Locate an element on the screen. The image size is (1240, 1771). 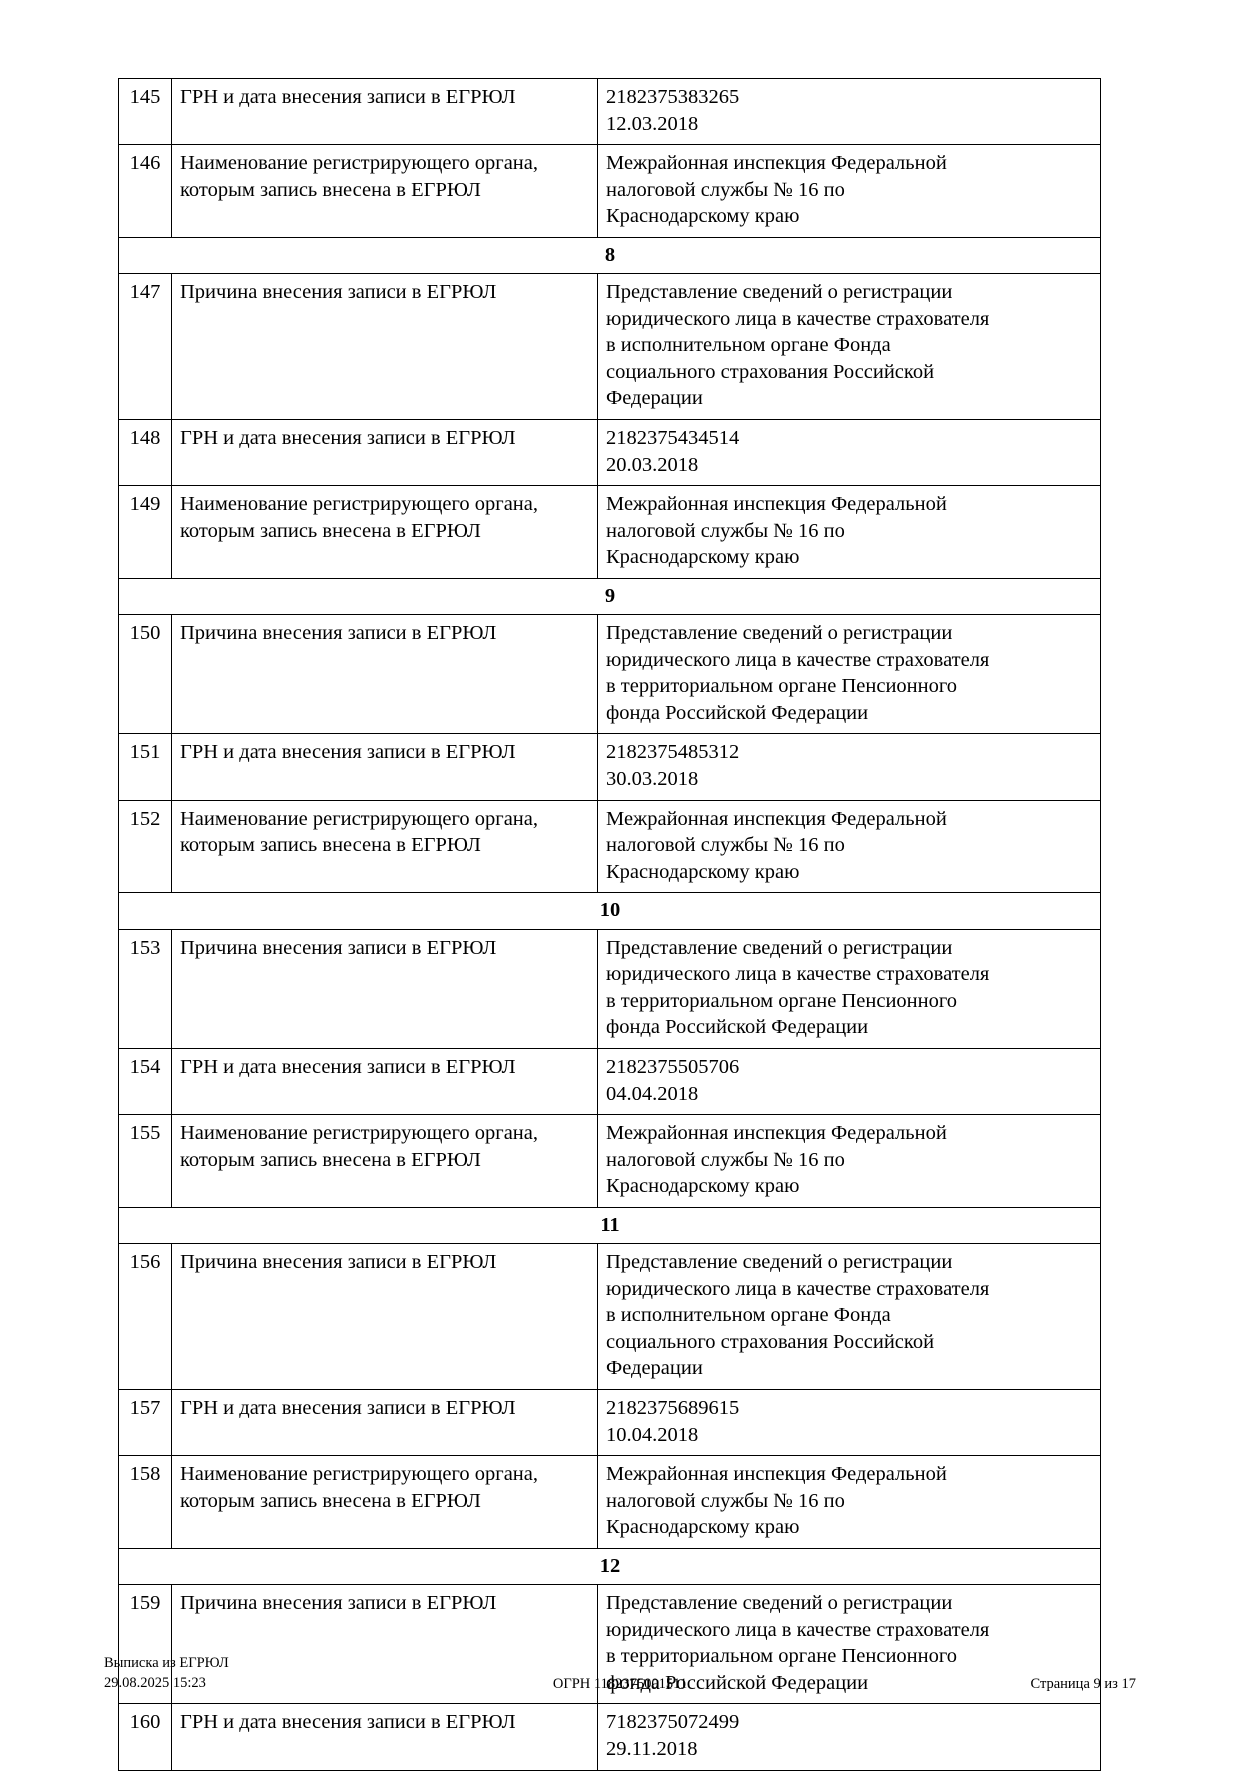
row-value: 7182375072499 29.11.2018 is located at coordinates (849, 1737).